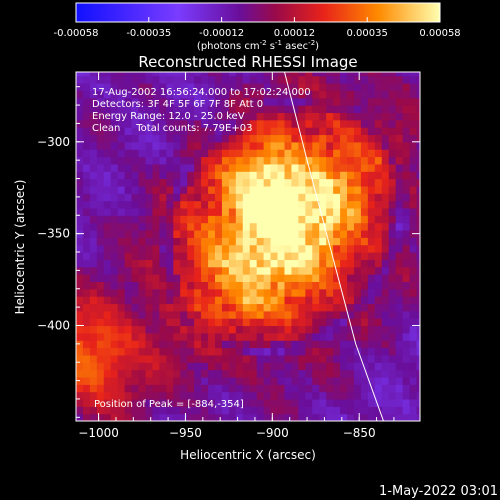 The image size is (500, 500). What do you see at coordinates (334, 246) in the screenshot?
I see `solar-limb-curve` at bounding box center [334, 246].